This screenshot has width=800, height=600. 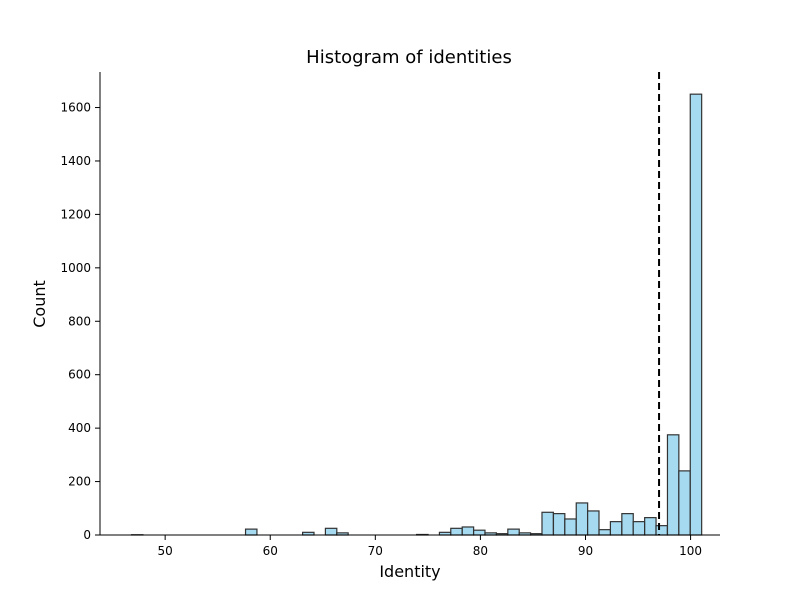 I want to click on y-tick-label: 600, so click(x=79, y=375).